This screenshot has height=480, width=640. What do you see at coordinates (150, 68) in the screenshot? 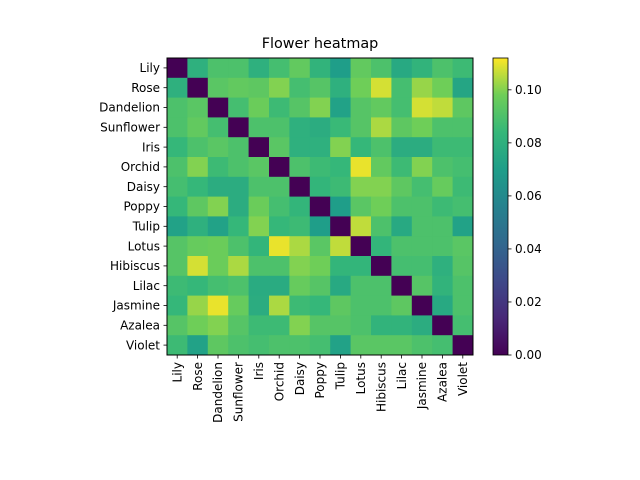
I see `y-tick-label: Lily` at bounding box center [150, 68].